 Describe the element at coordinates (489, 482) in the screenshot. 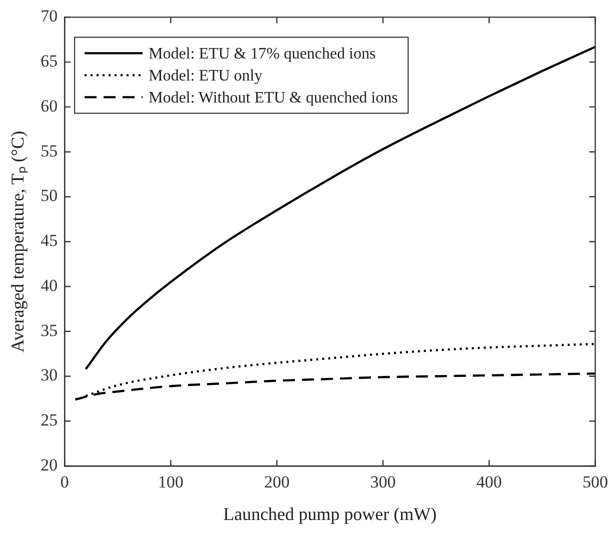

I see `x-tick-label: 400` at that location.